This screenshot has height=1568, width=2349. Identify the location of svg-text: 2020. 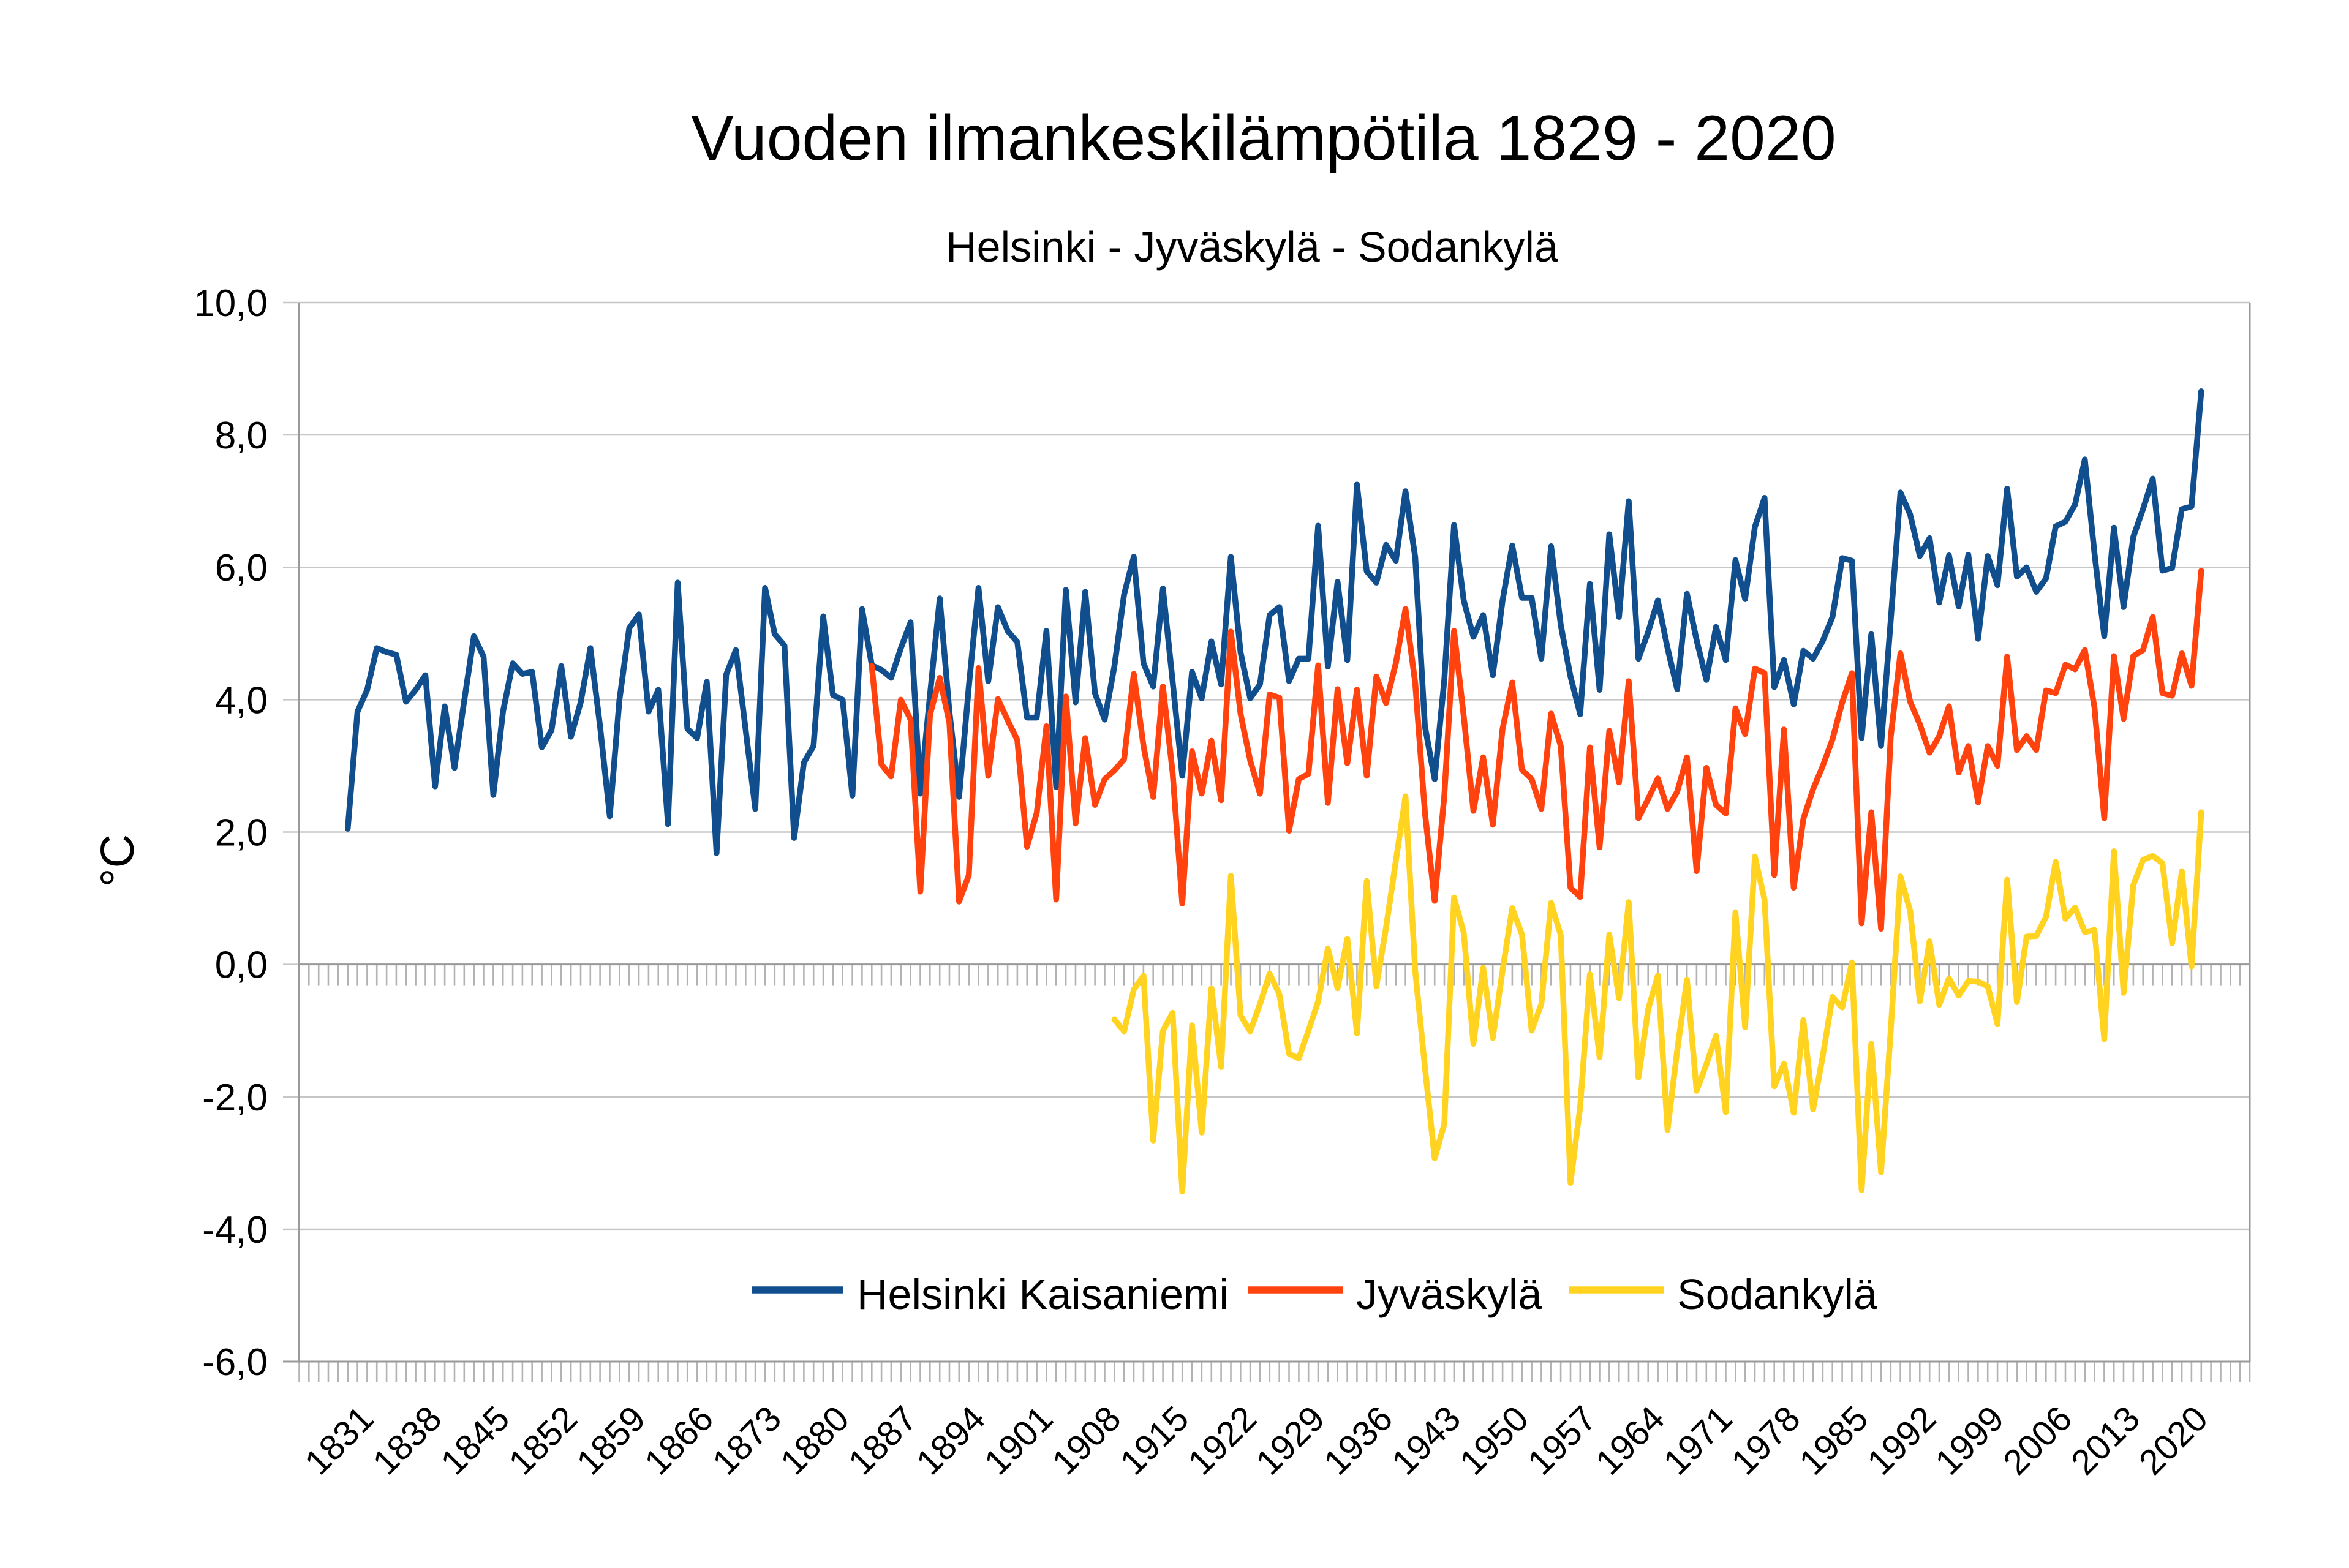
(2174, 1440).